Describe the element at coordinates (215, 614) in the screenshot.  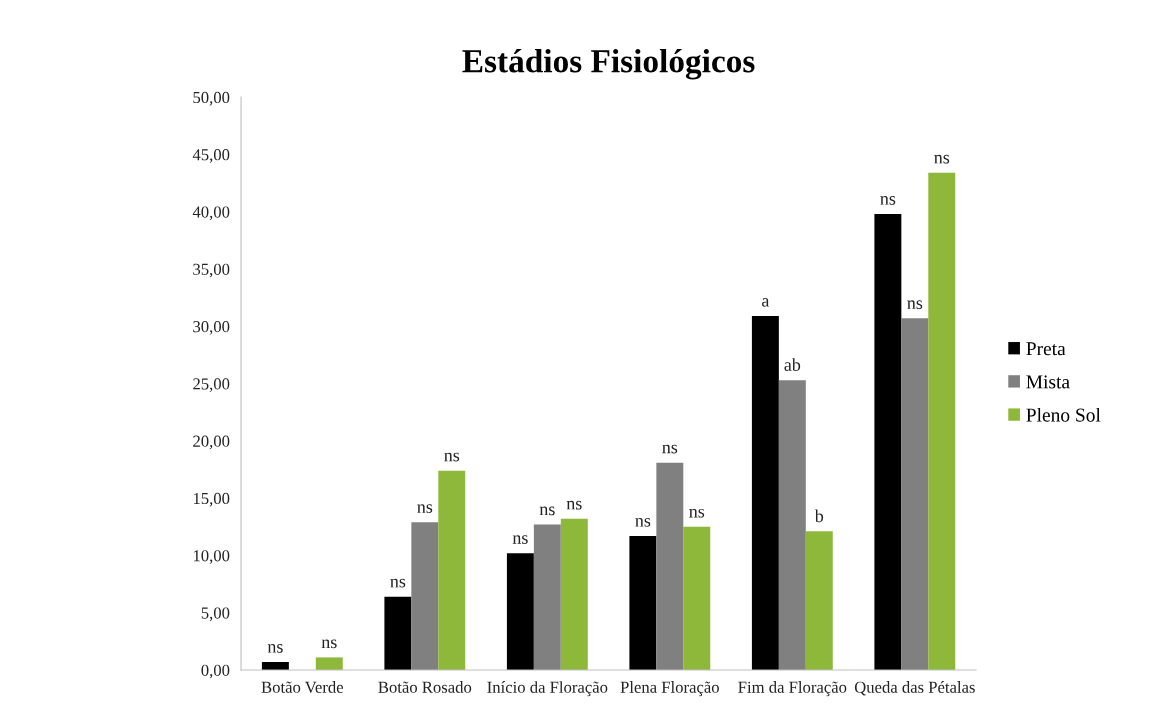
I see `y-tick-label: 5,00` at that location.